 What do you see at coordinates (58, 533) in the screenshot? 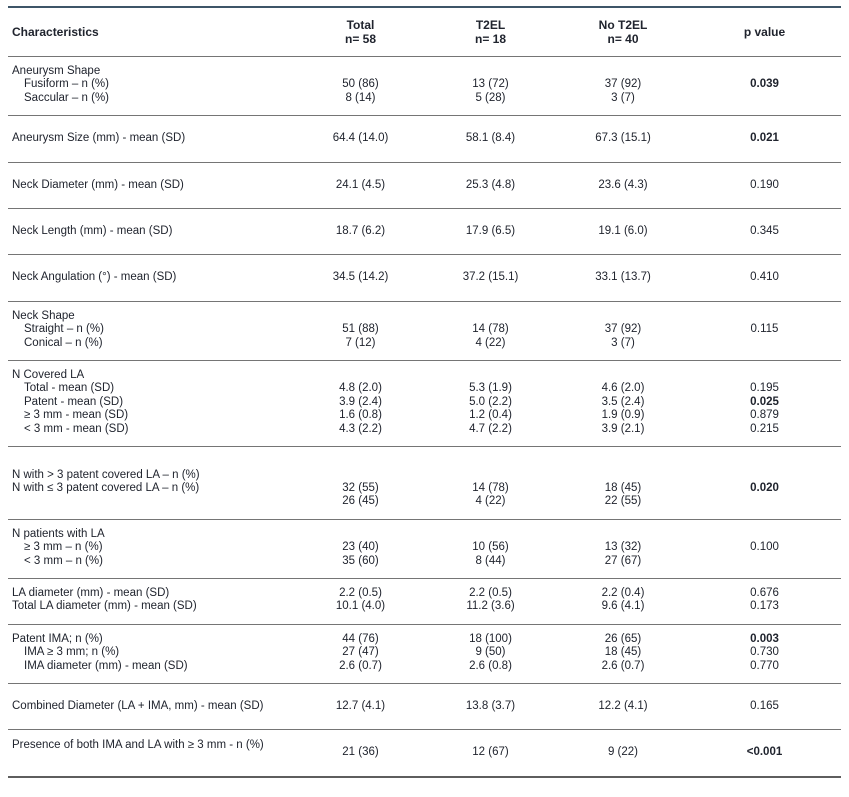
I see `row-label: N patients with LA` at bounding box center [58, 533].